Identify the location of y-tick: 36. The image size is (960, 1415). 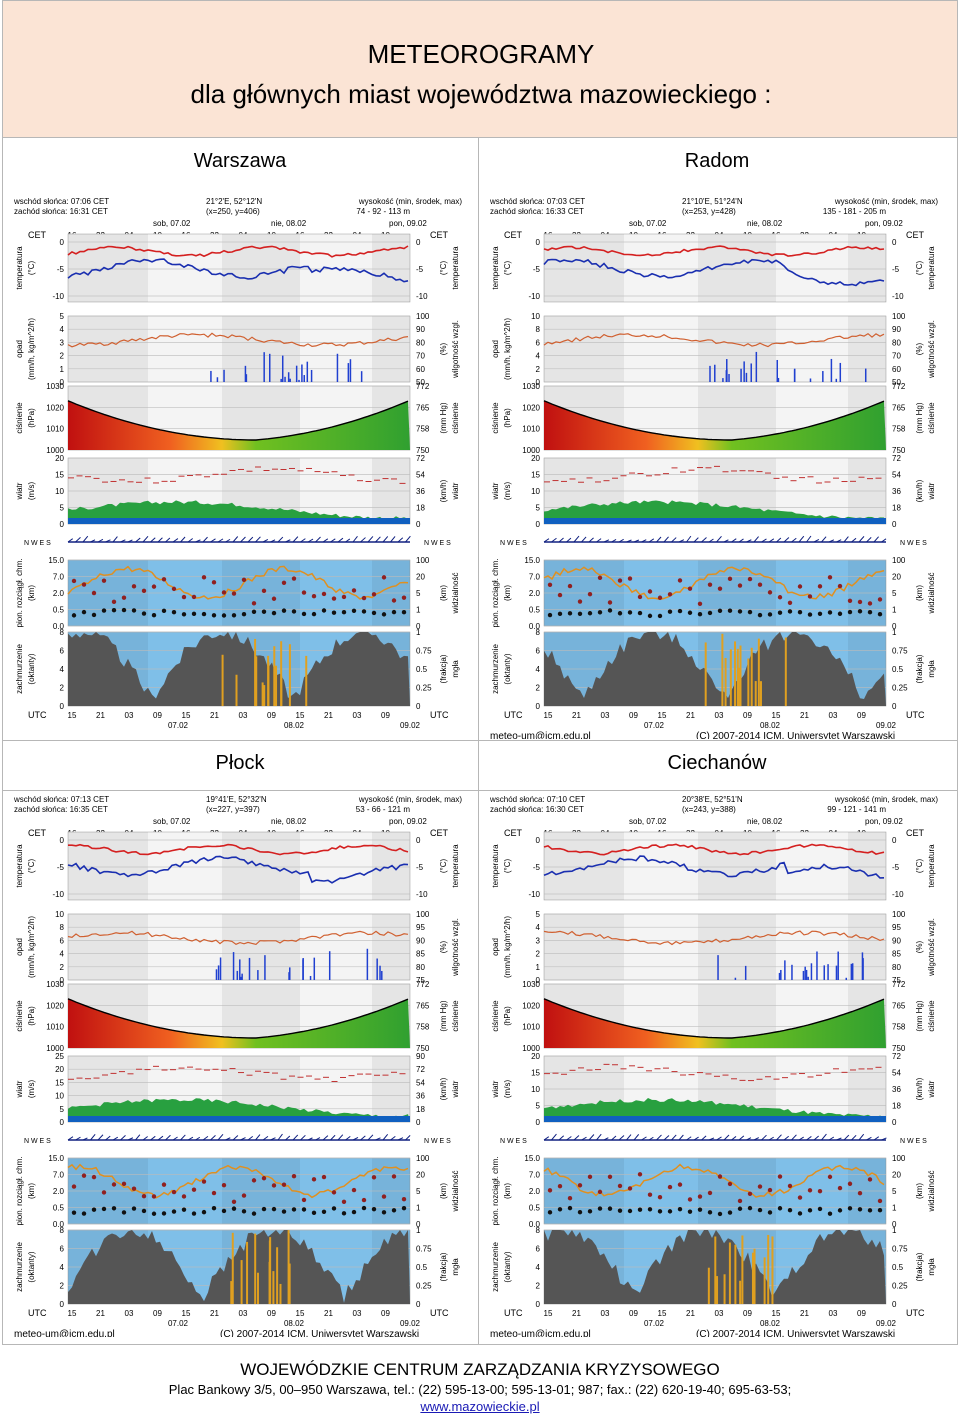
(420, 491).